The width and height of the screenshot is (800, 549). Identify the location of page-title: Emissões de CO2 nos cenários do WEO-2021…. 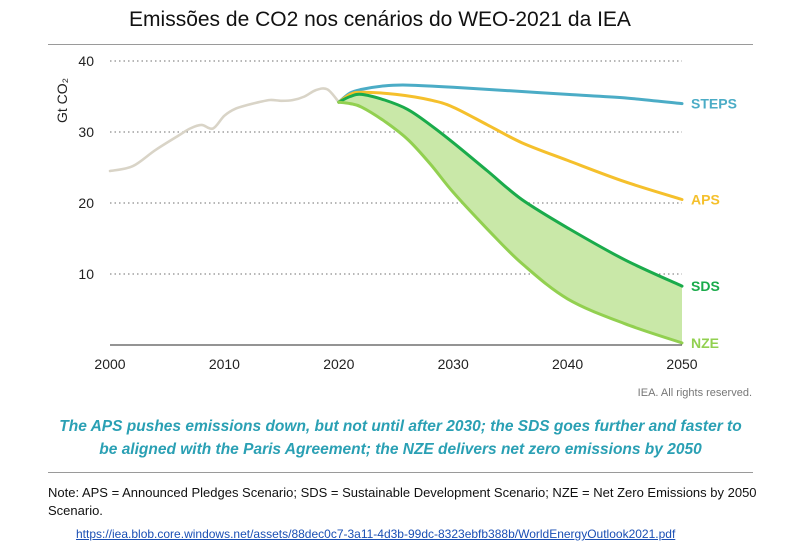
(380, 19).